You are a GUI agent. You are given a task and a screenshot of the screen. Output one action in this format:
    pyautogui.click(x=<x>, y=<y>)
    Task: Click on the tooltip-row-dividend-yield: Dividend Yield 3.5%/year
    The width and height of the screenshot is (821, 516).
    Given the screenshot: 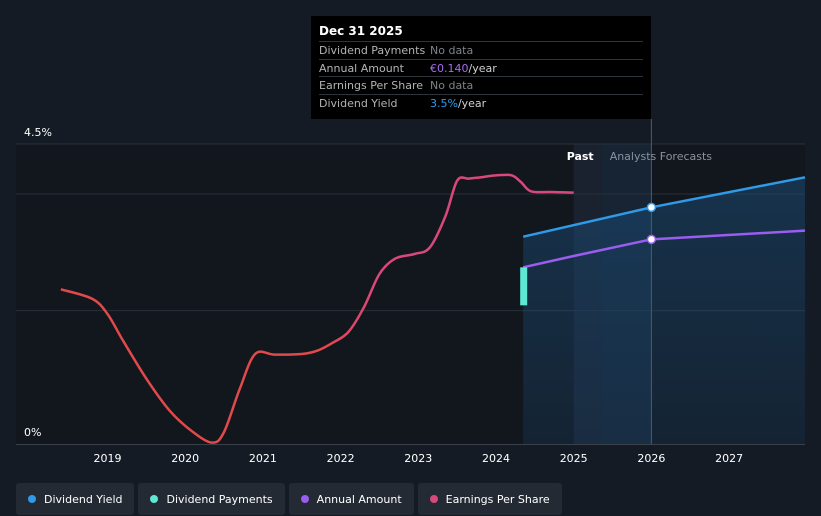 What is the action you would take?
    pyautogui.click(x=481, y=102)
    